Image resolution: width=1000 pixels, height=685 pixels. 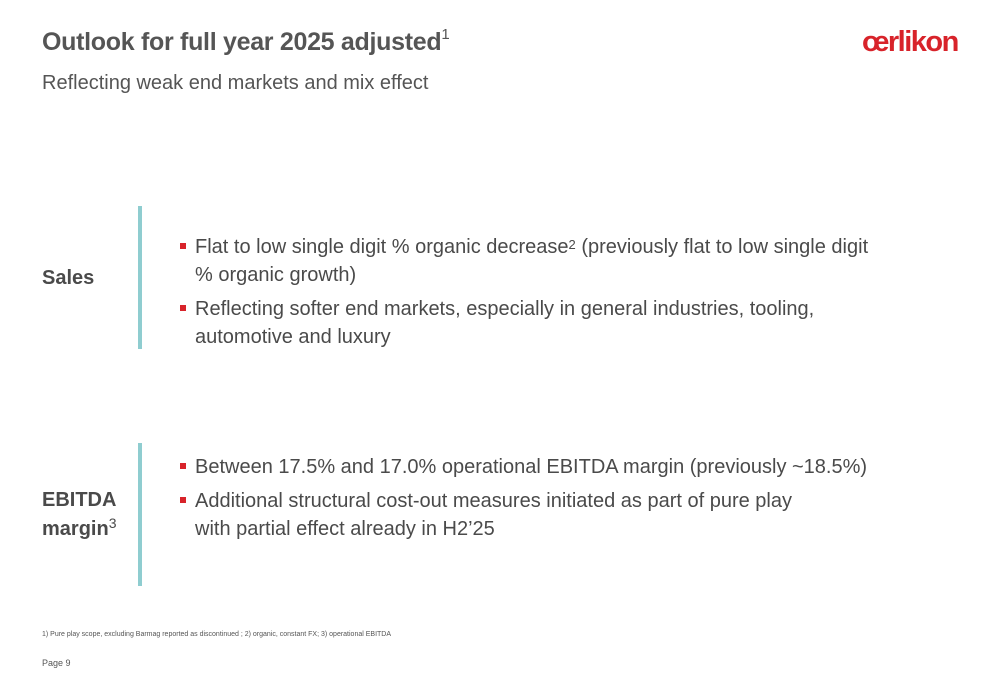 What do you see at coordinates (910, 42) in the screenshot?
I see `oerlikon-logo: œrlikon` at bounding box center [910, 42].